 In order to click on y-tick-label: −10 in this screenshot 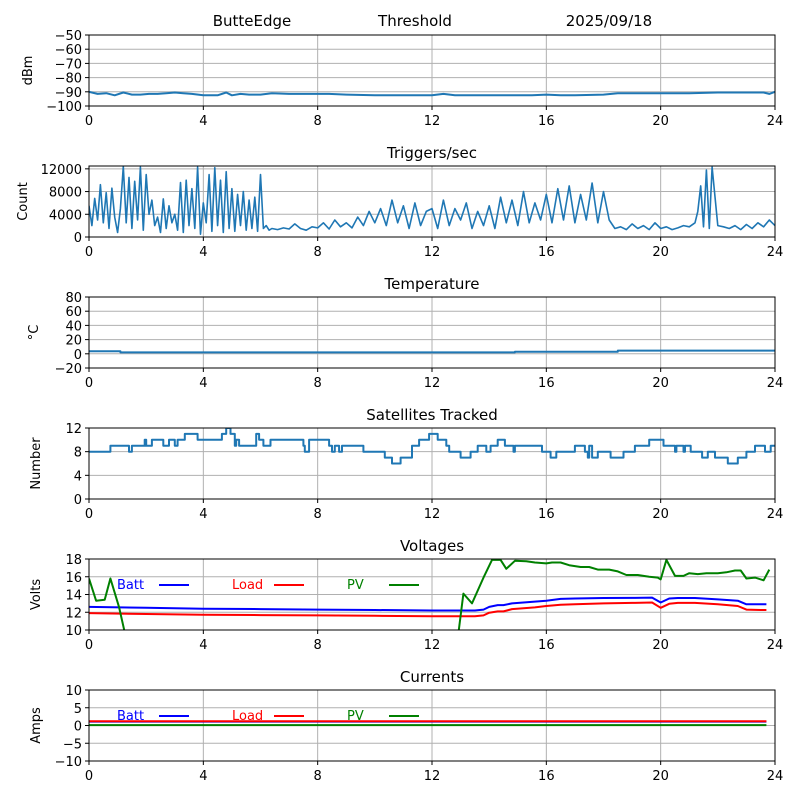, I will do `click(68, 762)`.